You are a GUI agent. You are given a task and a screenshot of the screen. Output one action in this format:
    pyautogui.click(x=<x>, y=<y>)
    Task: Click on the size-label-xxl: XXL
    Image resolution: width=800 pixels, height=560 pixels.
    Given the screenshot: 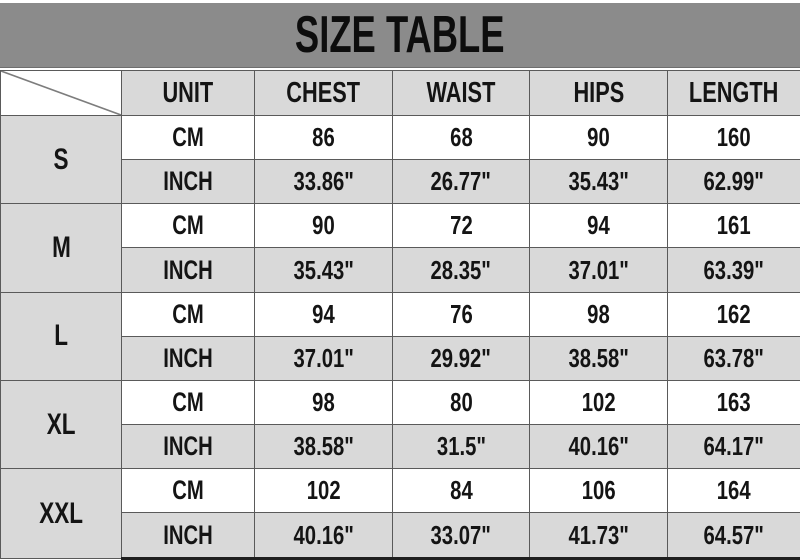 What is the action you would take?
    pyautogui.click(x=61, y=513)
    